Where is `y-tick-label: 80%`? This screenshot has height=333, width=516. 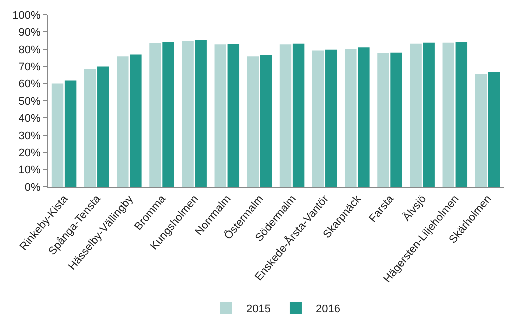 y-tick-label: 80% is located at coordinates (30, 50).